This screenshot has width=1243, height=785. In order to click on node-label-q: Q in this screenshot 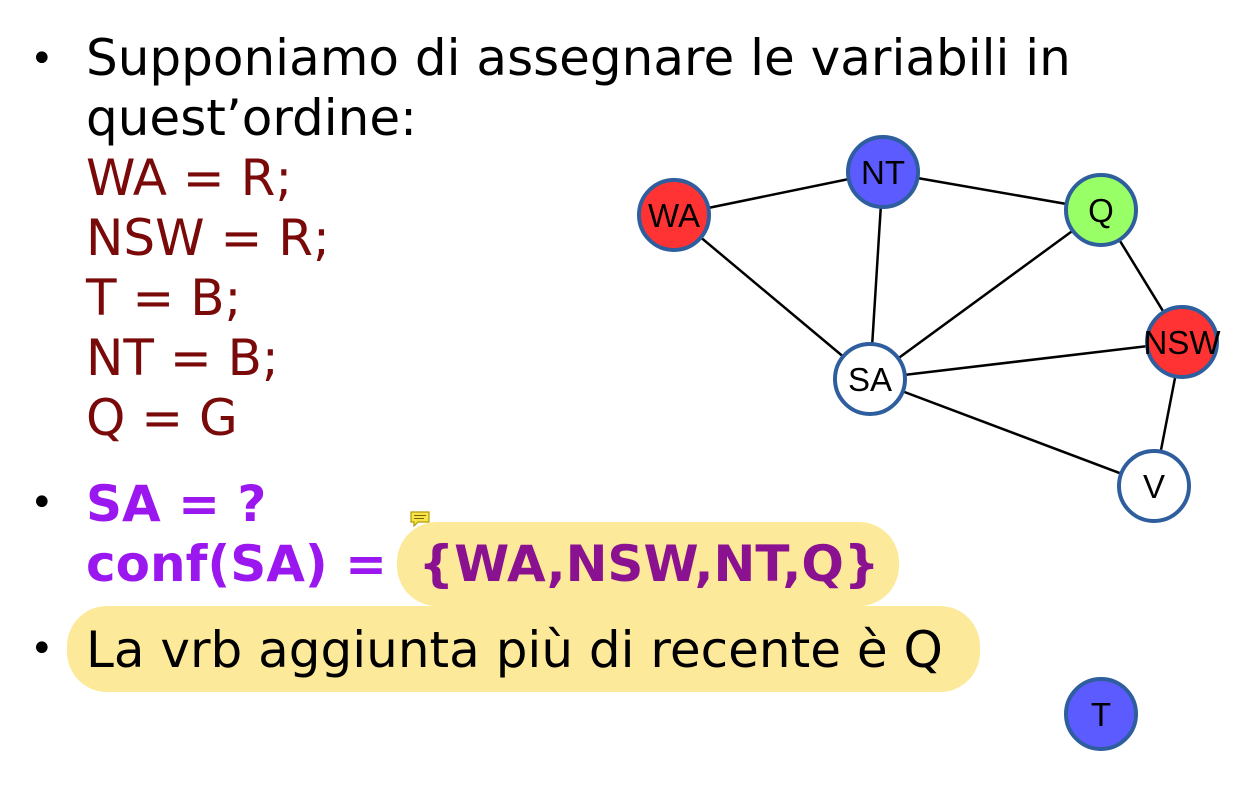, I will do `click(1101, 210)`.